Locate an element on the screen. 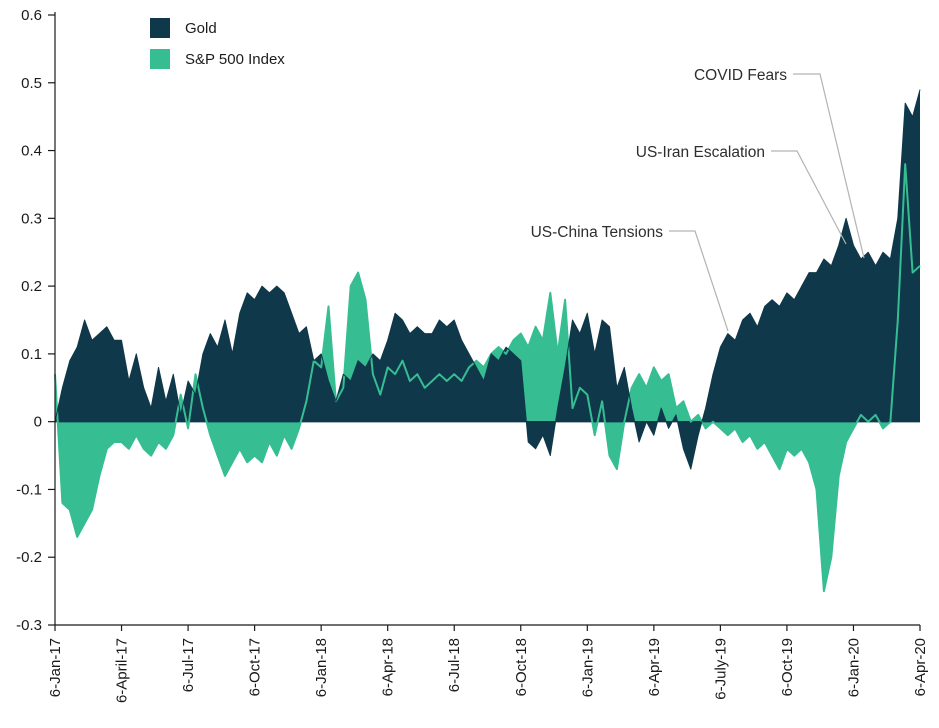 This screenshot has width=939, height=728. y-tick-label: 0 is located at coordinates (38, 422).